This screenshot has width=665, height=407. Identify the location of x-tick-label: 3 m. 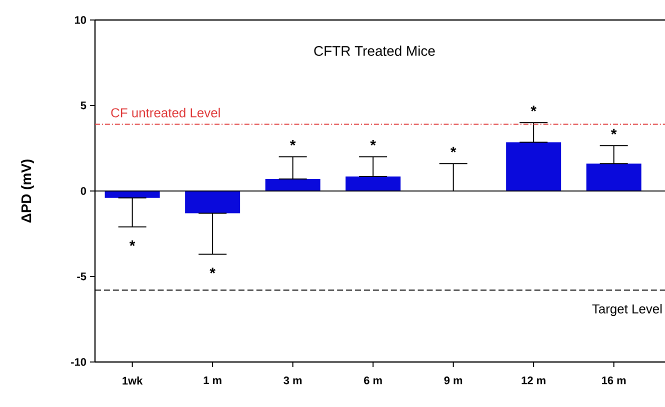
(293, 380).